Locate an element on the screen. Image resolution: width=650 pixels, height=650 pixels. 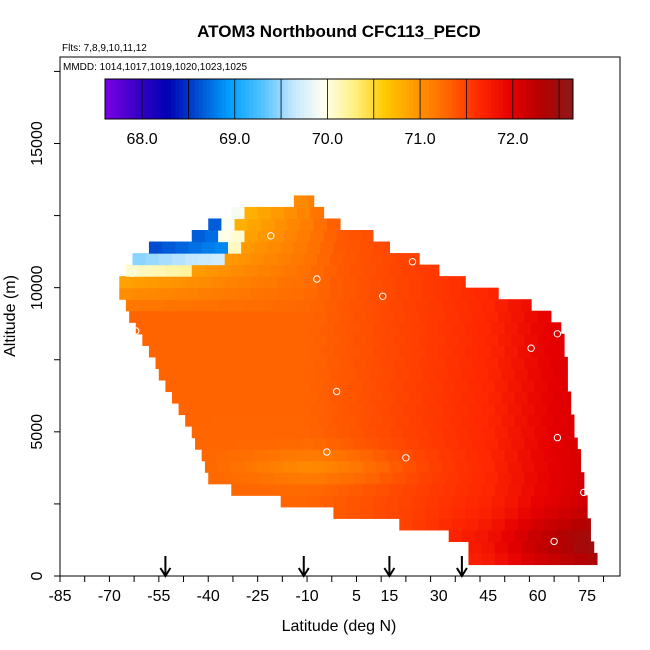
flight-arrows is located at coordinates (313, 567).